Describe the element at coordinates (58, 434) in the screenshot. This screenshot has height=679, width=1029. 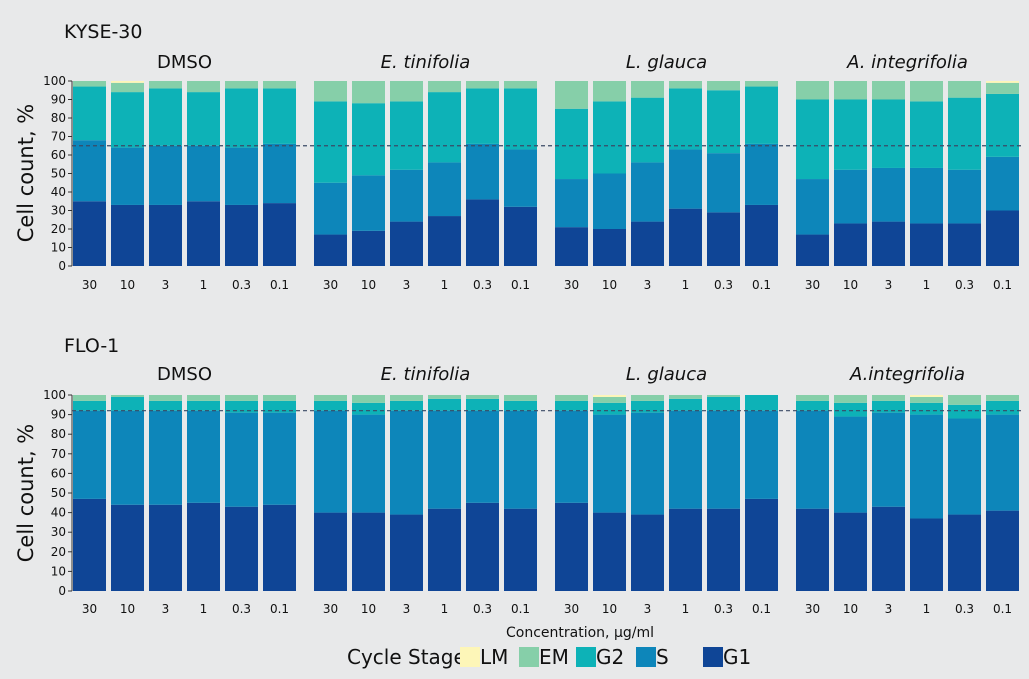
I see `y-tick-label: 80` at that location.